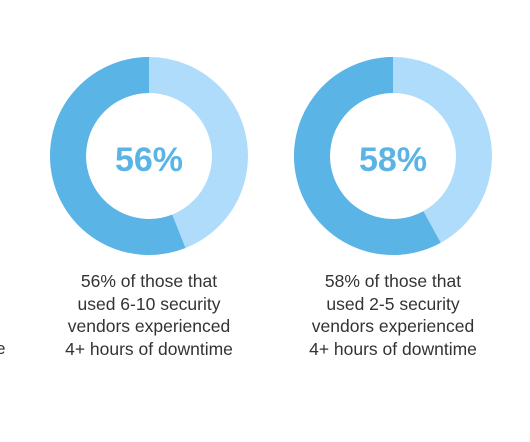  What do you see at coordinates (3, 348) in the screenshot?
I see `clipped-caption-fragment: e` at bounding box center [3, 348].